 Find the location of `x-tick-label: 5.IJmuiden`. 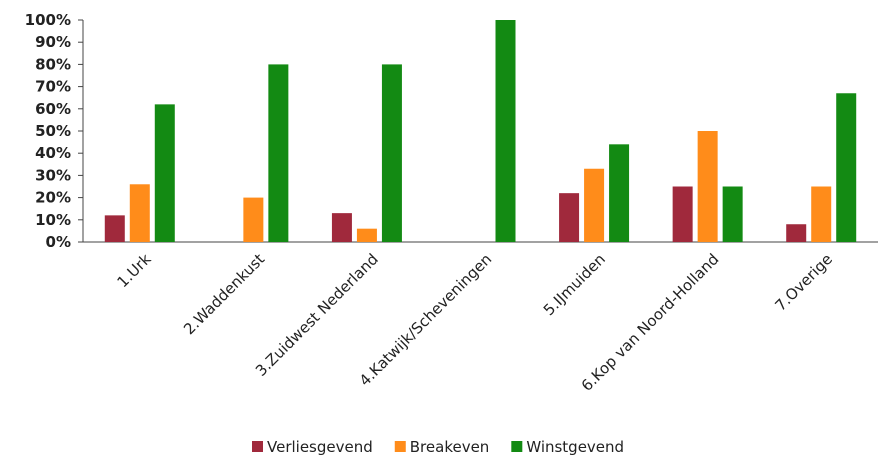

x-tick-label: 5.IJmuiden is located at coordinates (574, 284).